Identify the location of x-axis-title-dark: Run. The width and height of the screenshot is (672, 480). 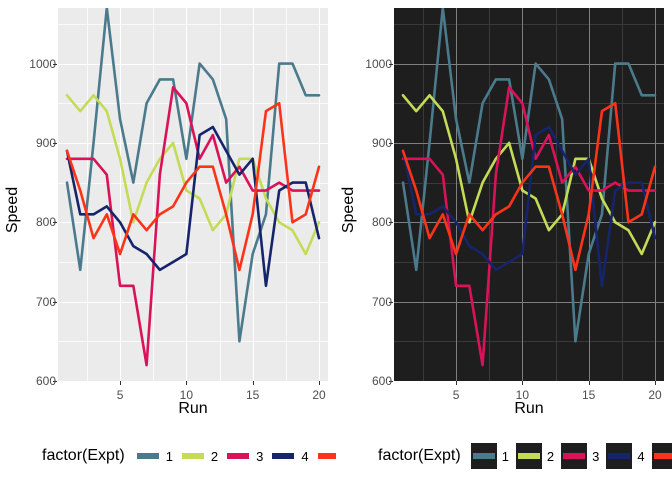
(529, 411).